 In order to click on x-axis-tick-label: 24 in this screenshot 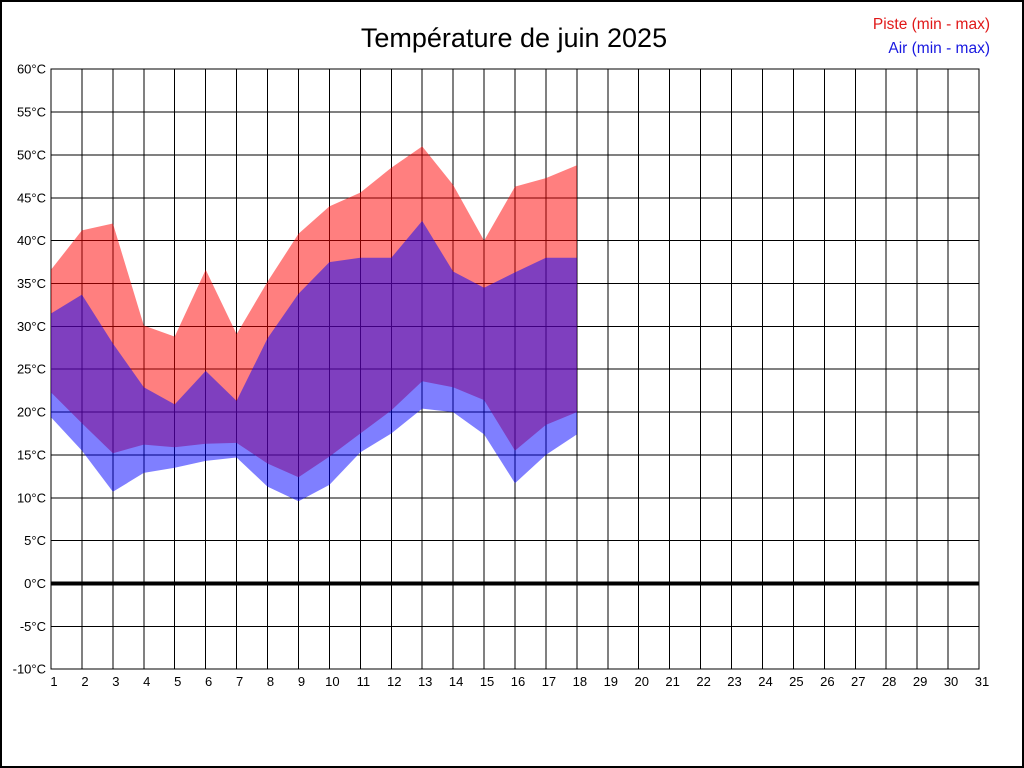, I will do `click(765, 681)`.